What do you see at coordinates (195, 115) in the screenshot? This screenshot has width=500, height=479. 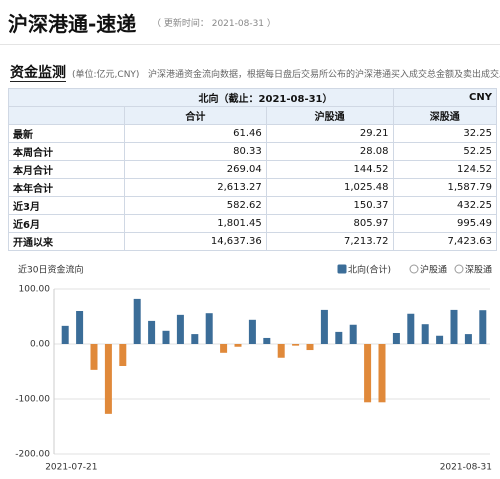 I see `column-header: 合计` at bounding box center [195, 115].